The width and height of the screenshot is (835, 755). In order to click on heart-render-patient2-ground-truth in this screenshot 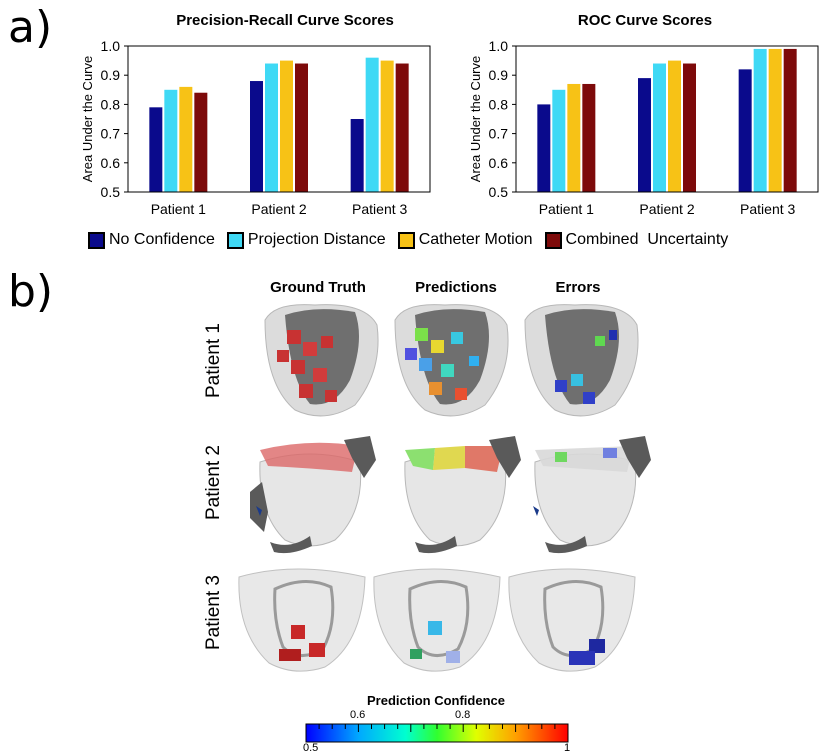, I will do `click(313, 495)`.